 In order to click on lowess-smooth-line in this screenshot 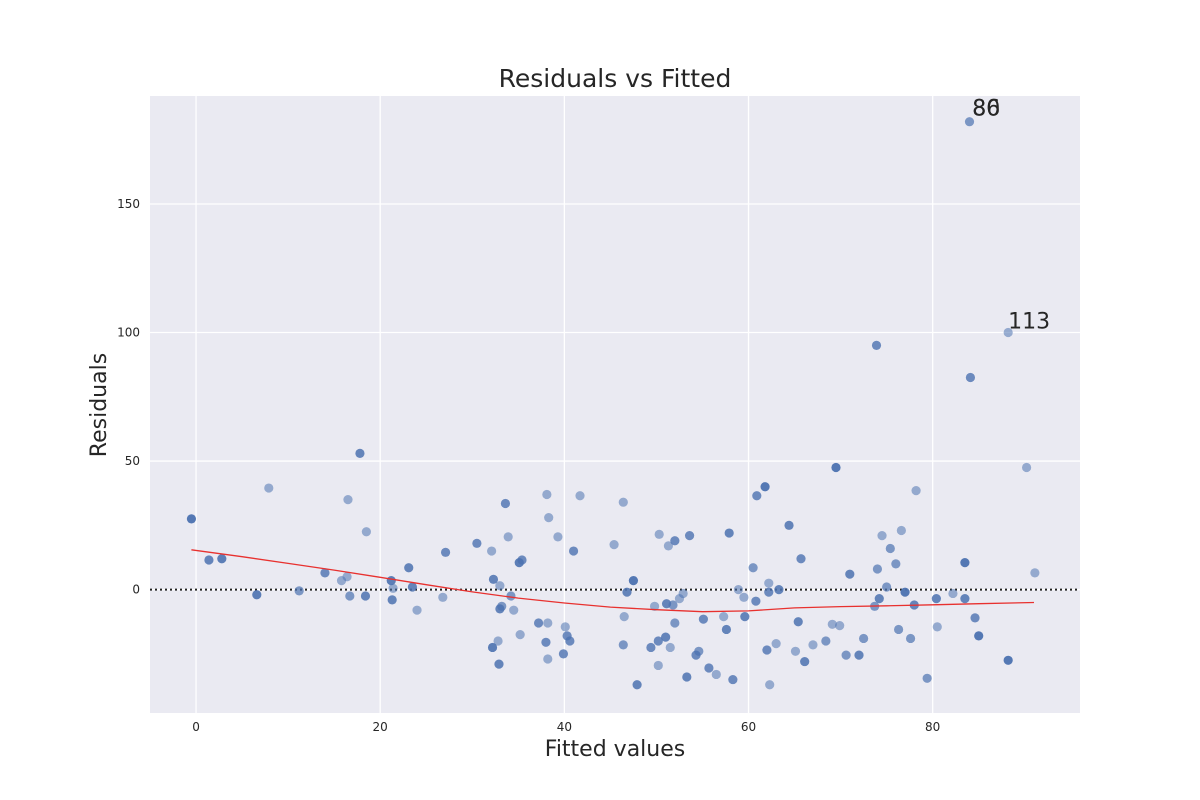, I will do `click(613, 581)`.